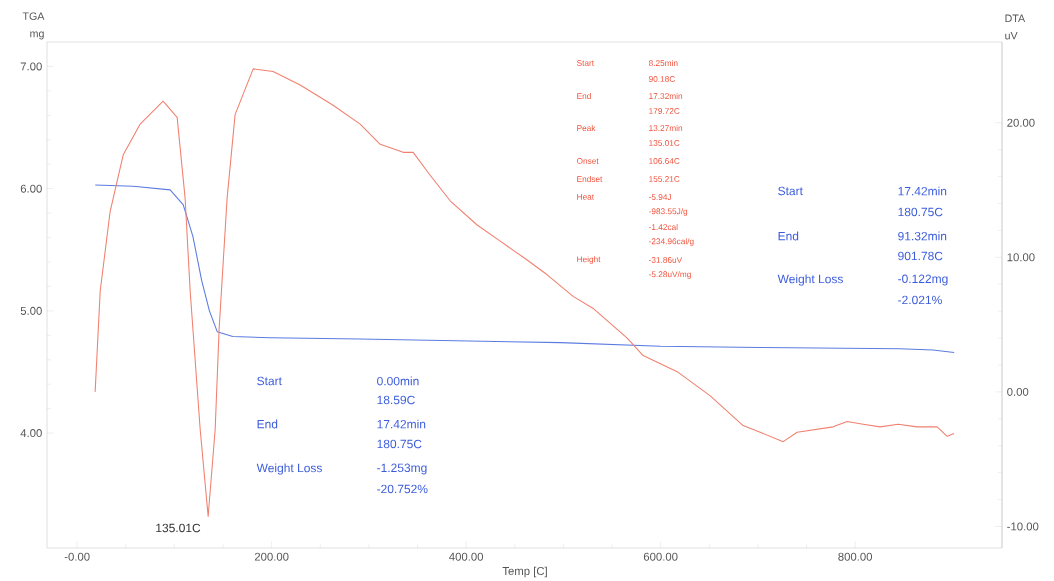  I want to click on x-tick-label: 600.00, so click(660, 556).